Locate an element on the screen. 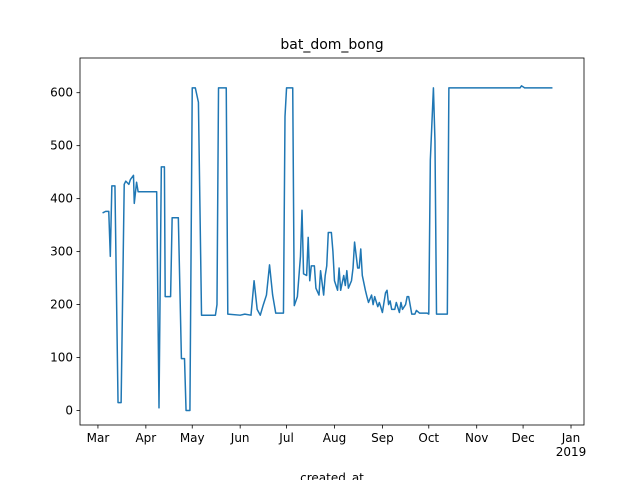 This screenshot has width=640, height=480. x-tick-label: May is located at coordinates (192, 438).